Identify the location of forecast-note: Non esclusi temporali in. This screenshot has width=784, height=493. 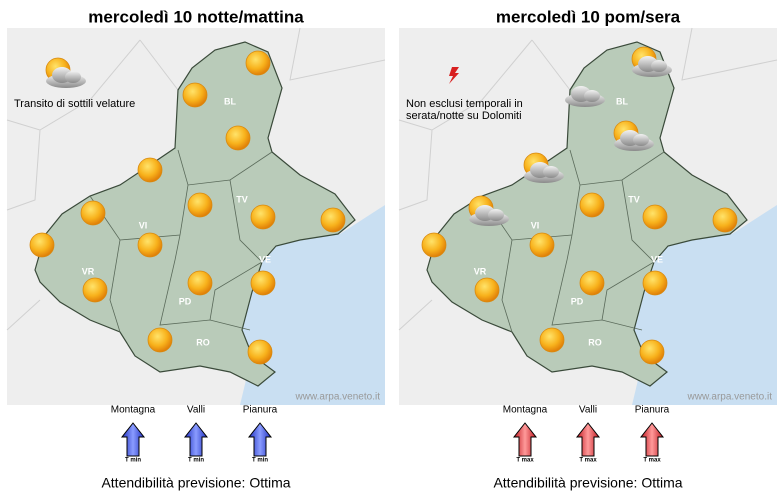
(464, 104).